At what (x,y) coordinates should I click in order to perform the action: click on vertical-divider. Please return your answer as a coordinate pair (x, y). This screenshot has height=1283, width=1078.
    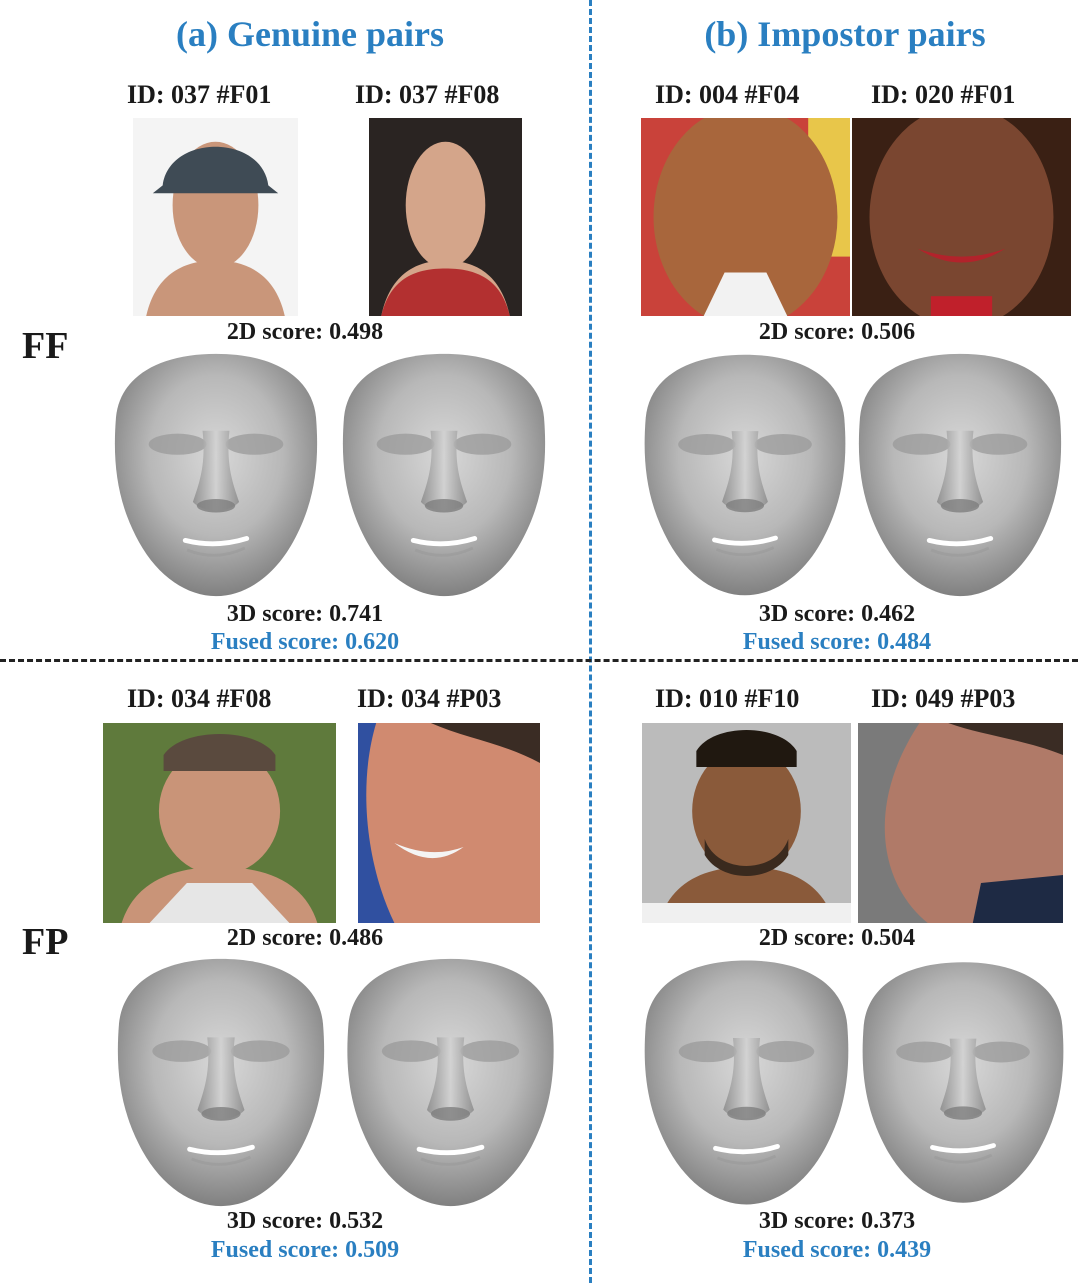
    Looking at the image, I should click on (590, 641).